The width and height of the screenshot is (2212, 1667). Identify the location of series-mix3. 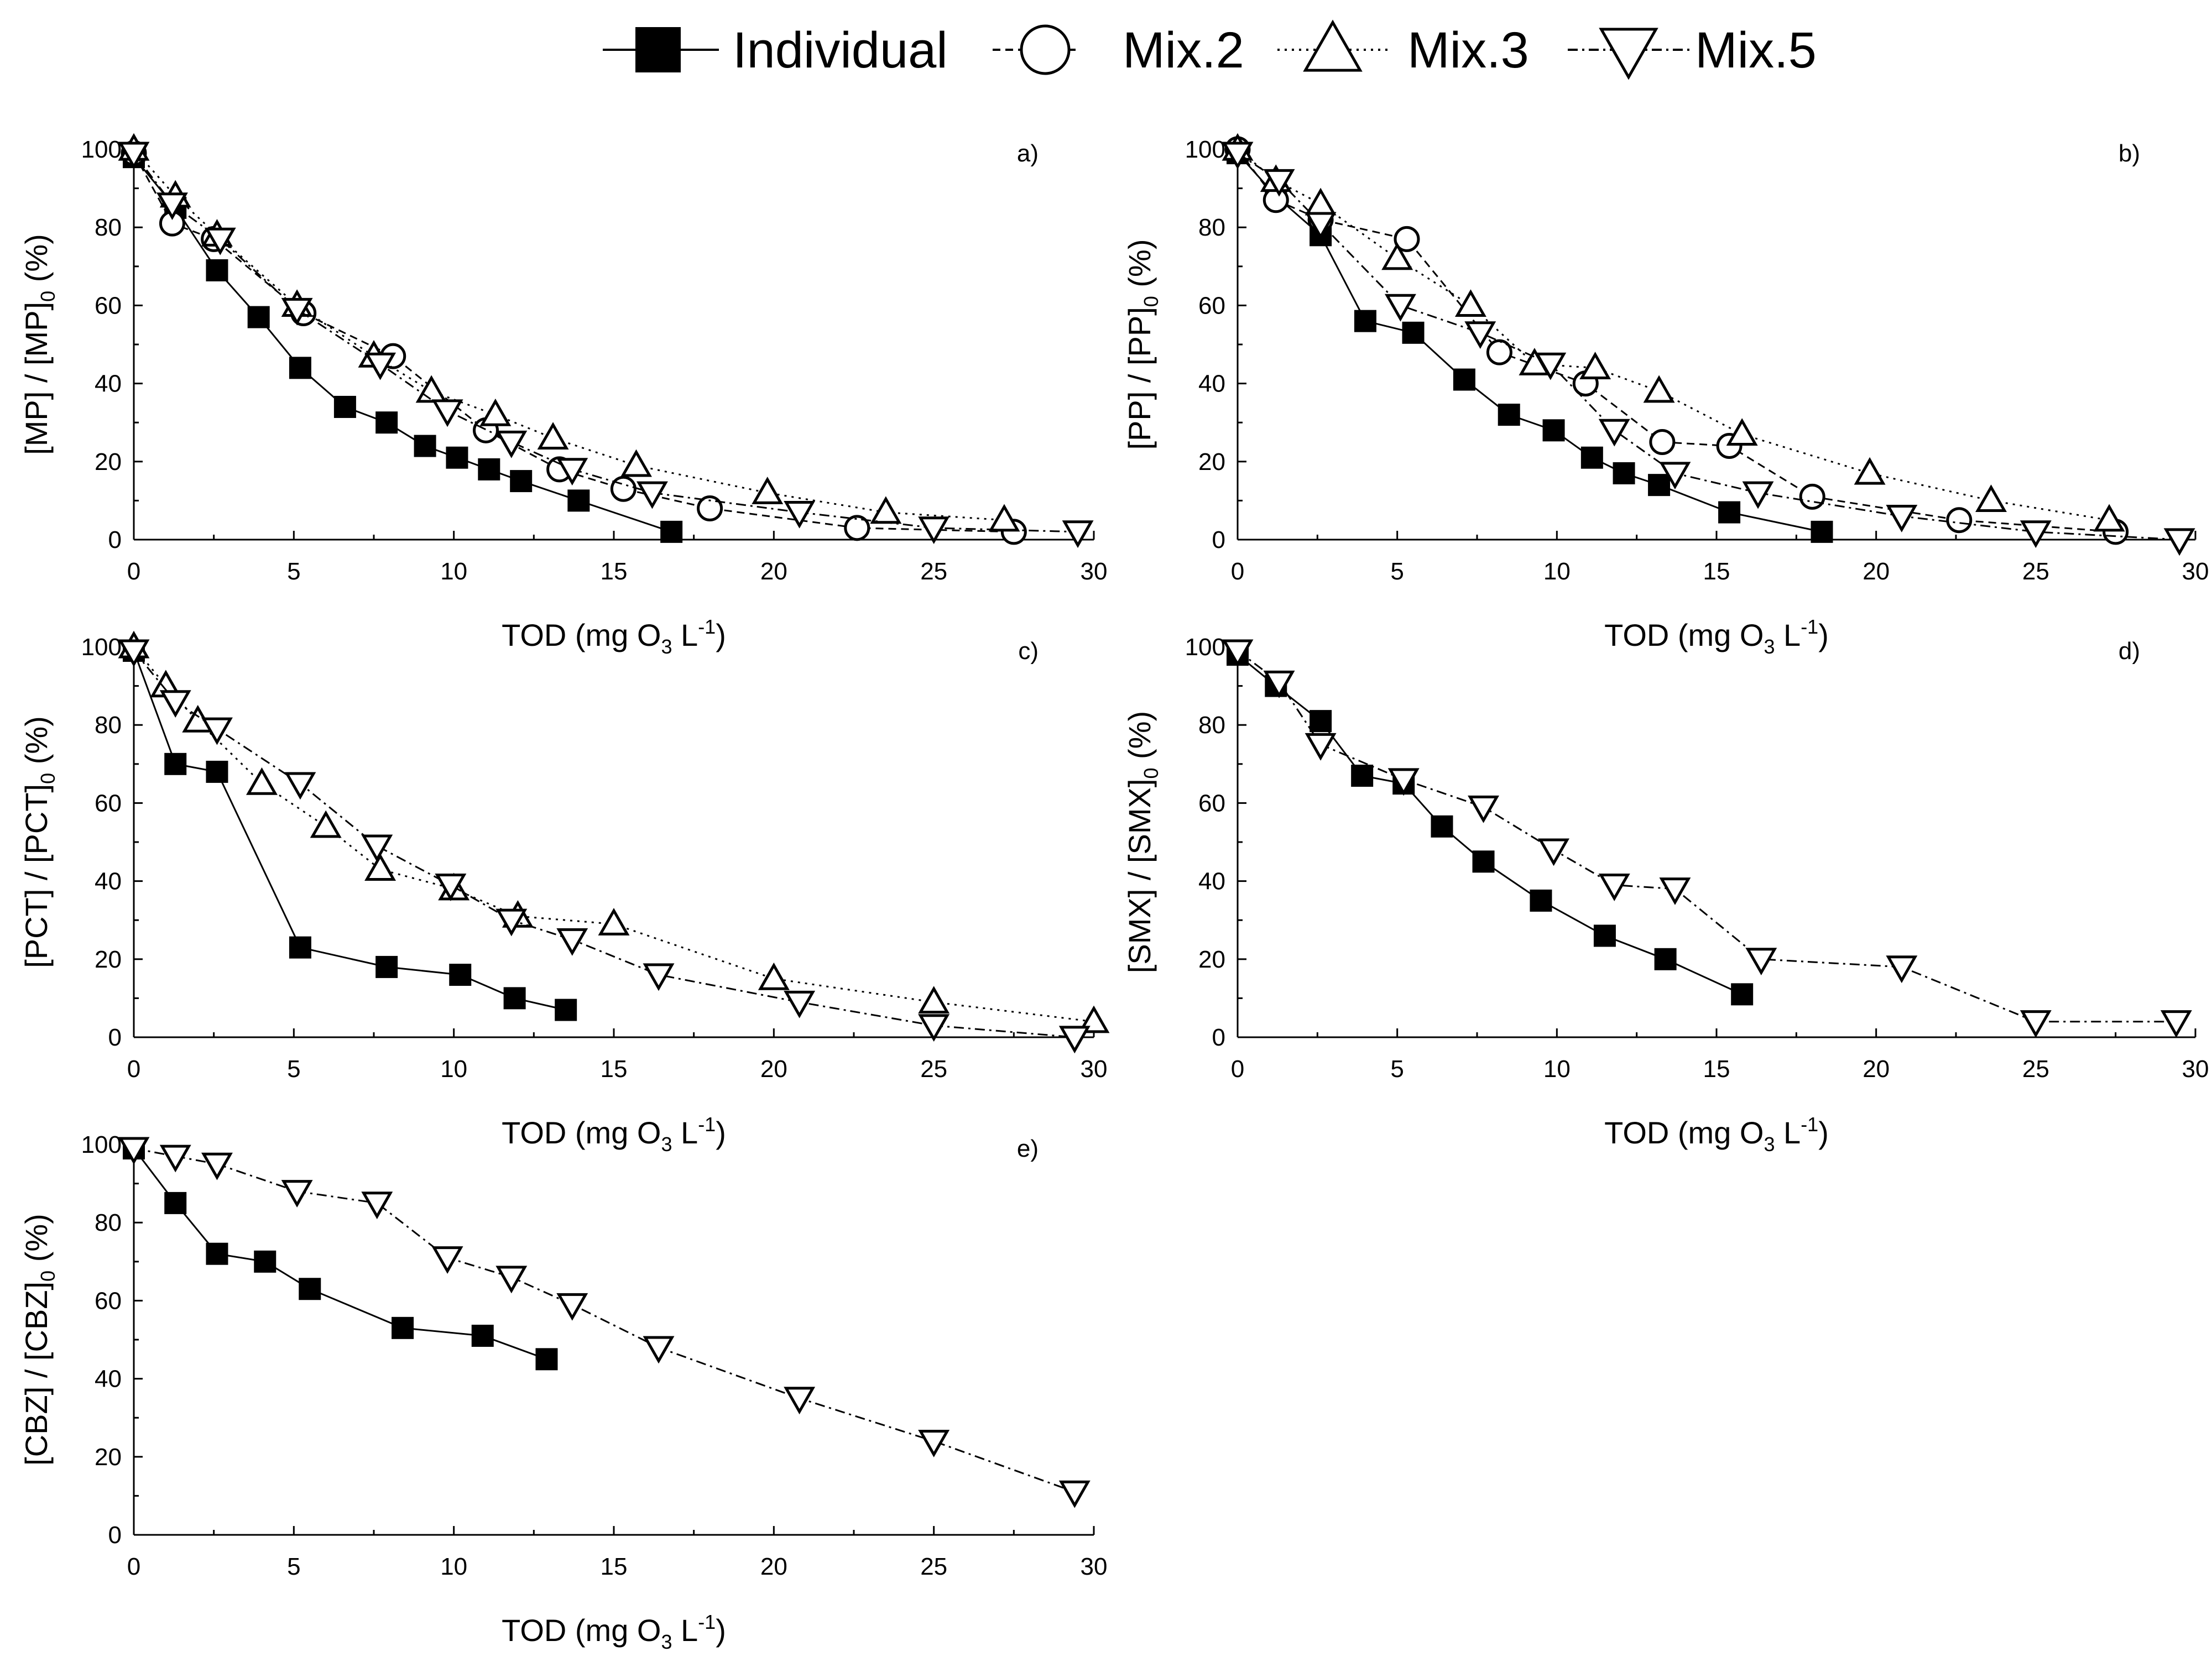
(614, 831).